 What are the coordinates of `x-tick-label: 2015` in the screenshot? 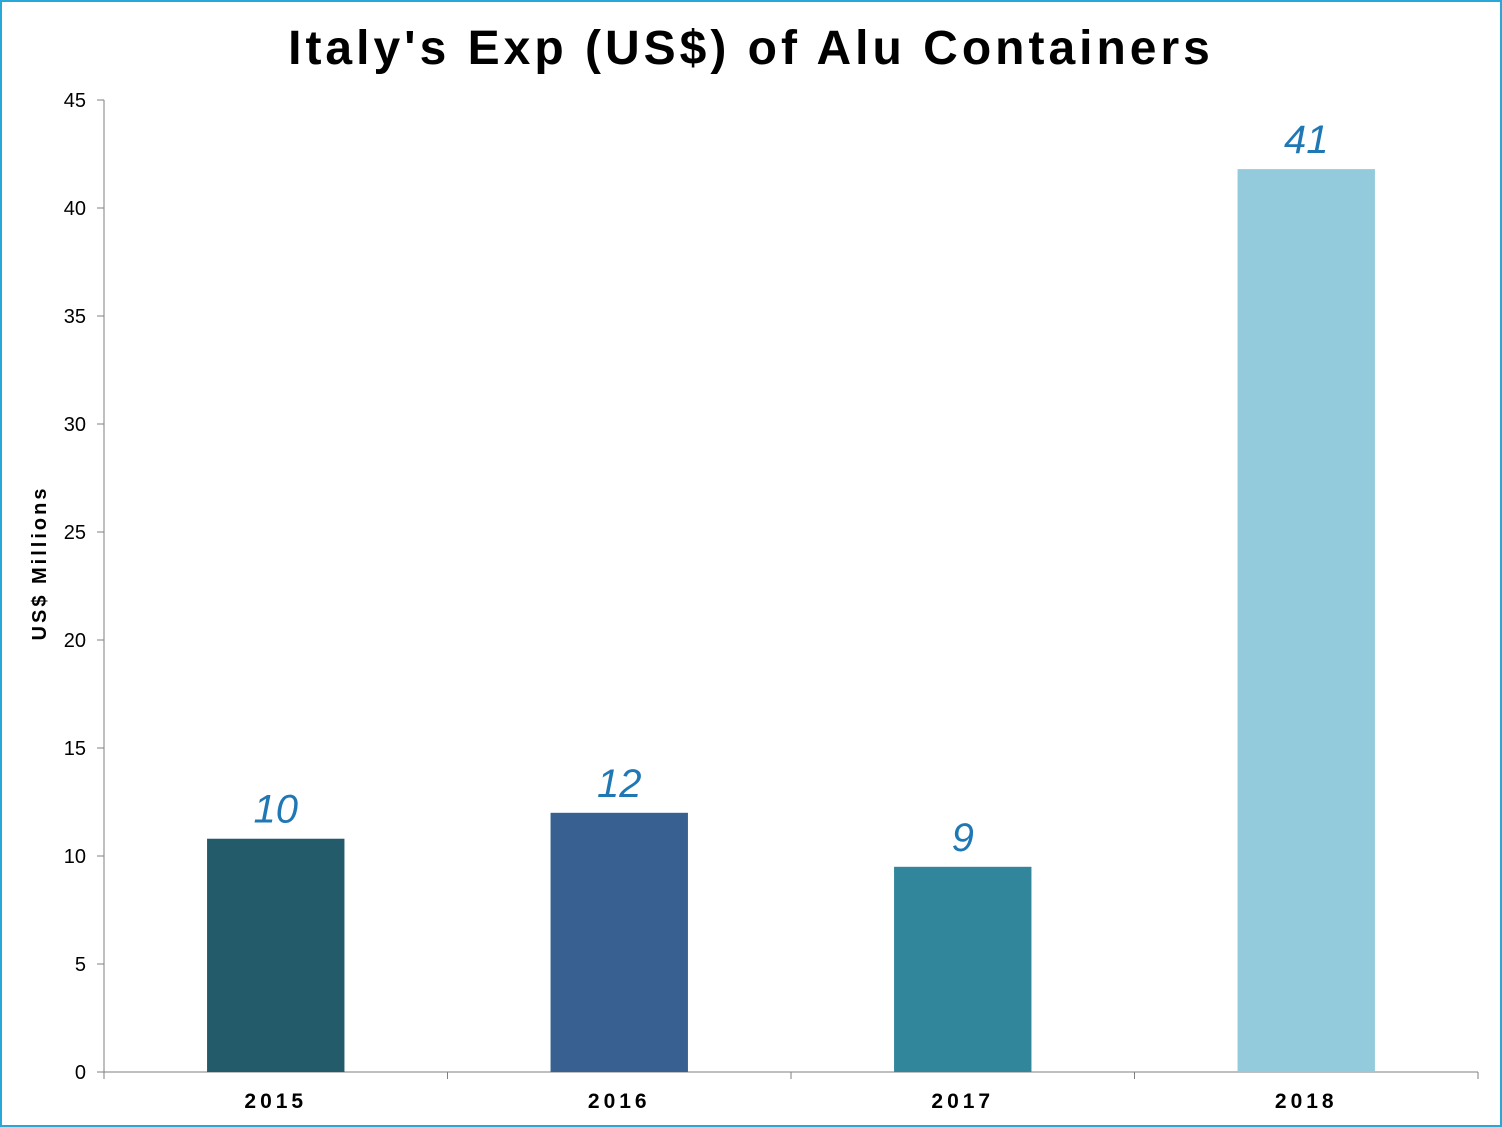 It's located at (275, 1101).